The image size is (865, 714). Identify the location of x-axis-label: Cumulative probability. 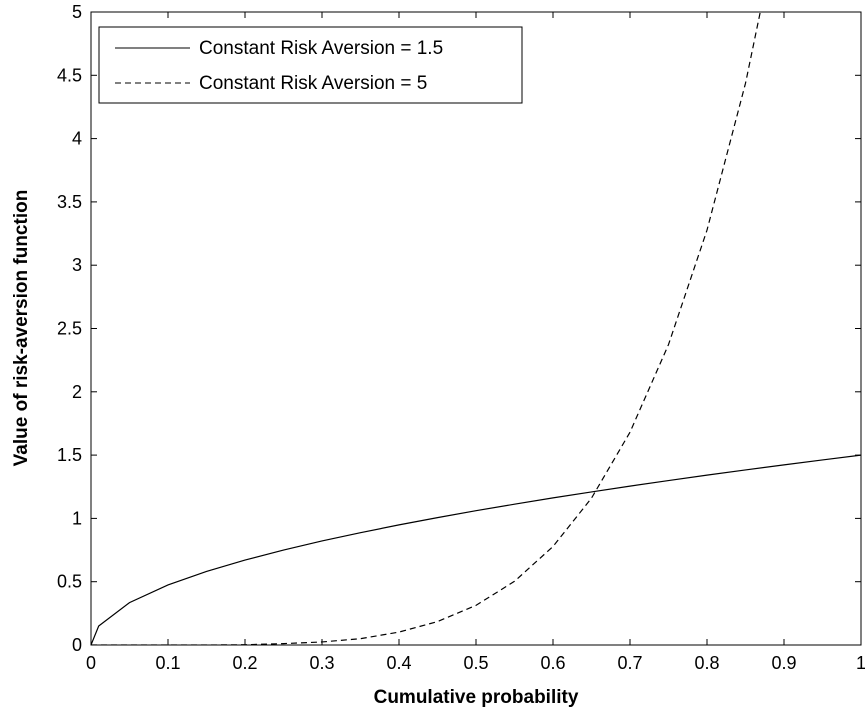
(476, 697).